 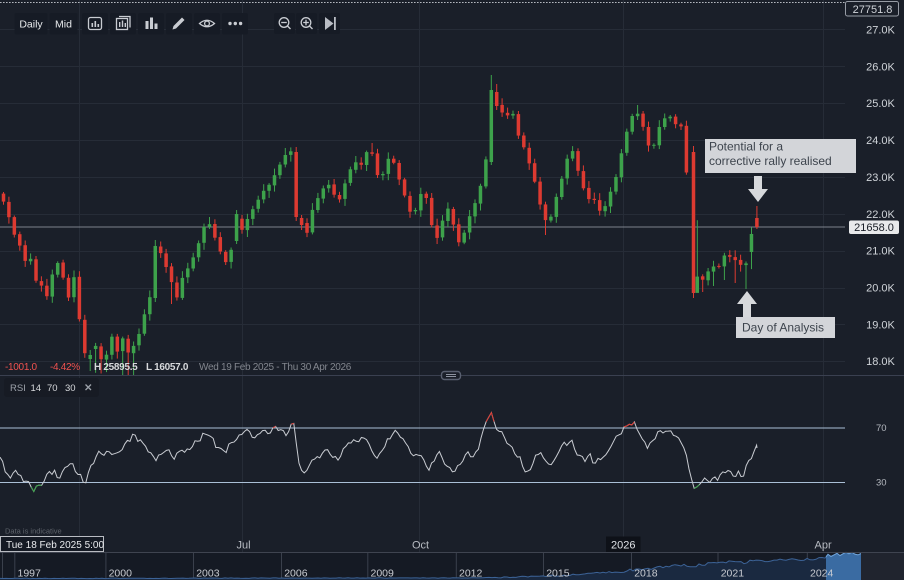 What do you see at coordinates (783, 328) in the screenshot?
I see `svg-text: Day of Analysis` at bounding box center [783, 328].